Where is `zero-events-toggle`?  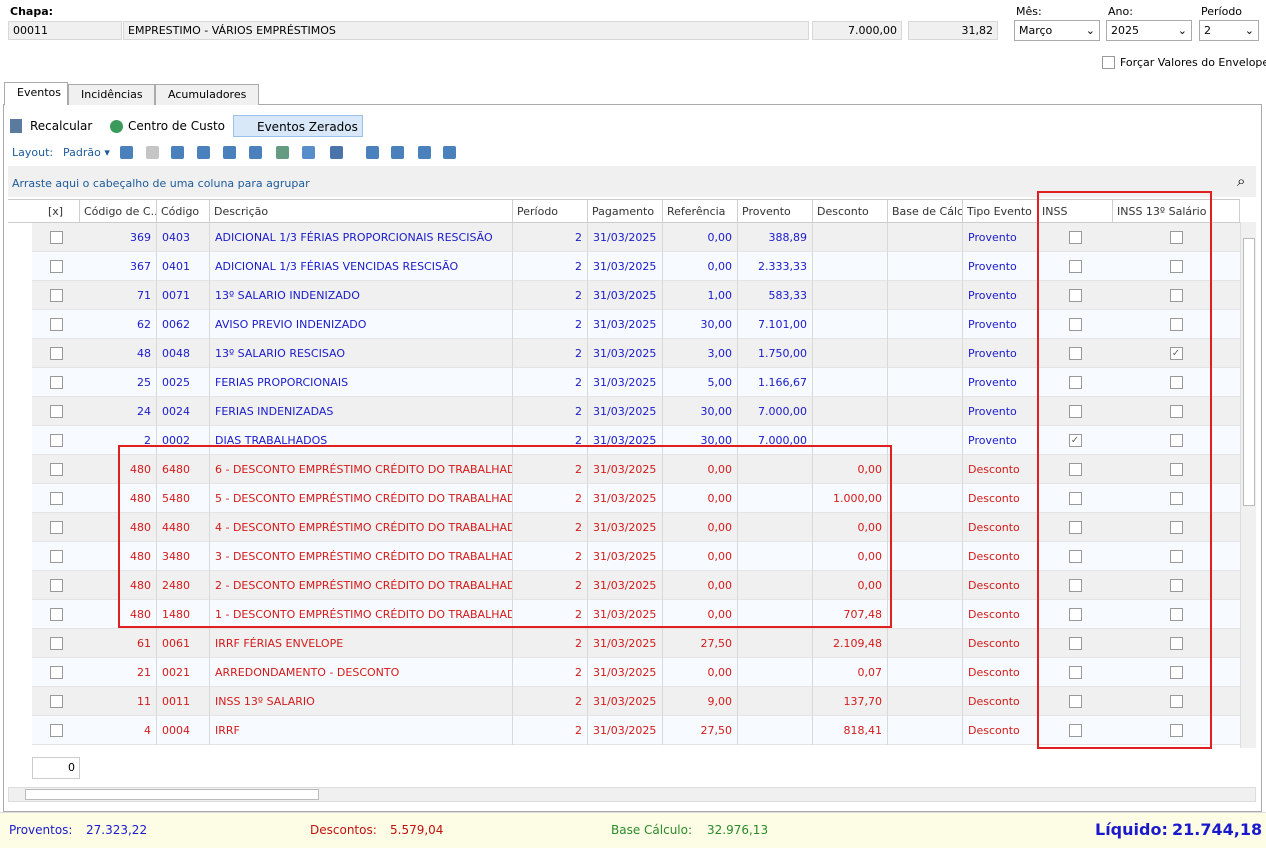 zero-events-toggle is located at coordinates (298, 126).